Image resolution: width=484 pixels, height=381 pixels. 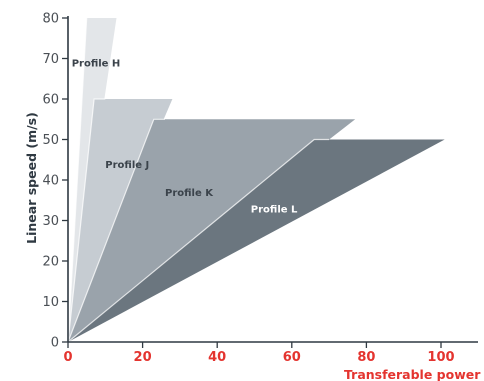 What do you see at coordinates (259, 353) in the screenshot?
I see `x-ticks: 0 20 40 60 80 100` at bounding box center [259, 353].